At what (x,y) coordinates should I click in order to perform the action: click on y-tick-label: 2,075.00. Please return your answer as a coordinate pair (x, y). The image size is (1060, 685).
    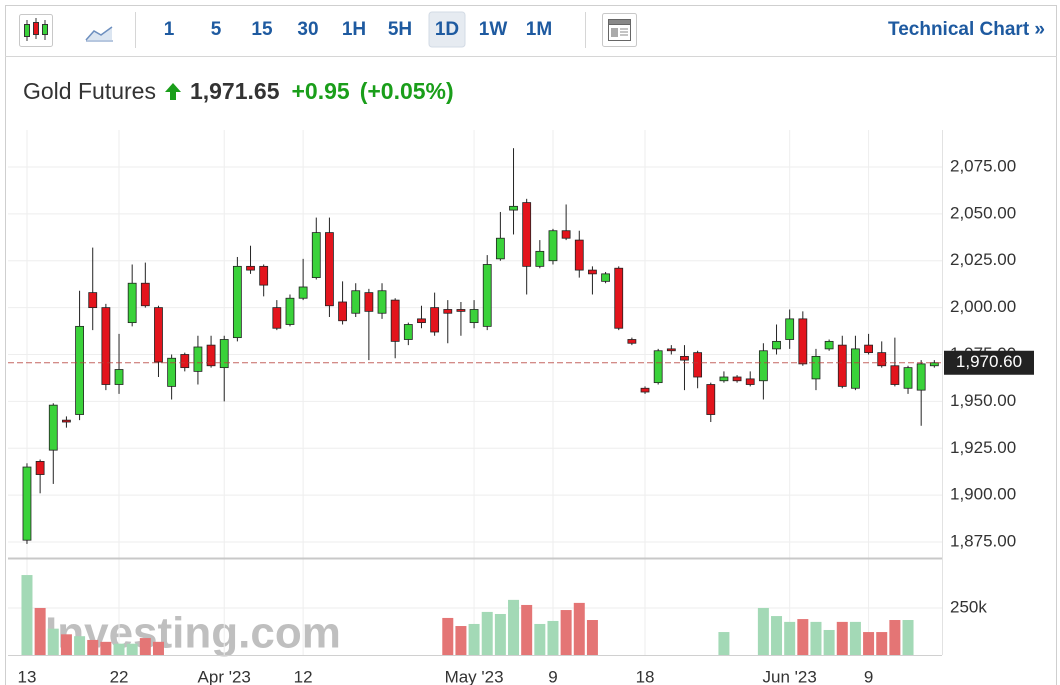
    Looking at the image, I should click on (983, 165).